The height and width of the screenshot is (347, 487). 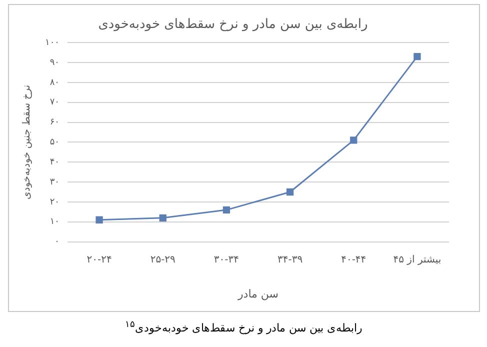 What do you see at coordinates (353, 260) in the screenshot?
I see `x-tick-label: ۴۰-۴۴` at bounding box center [353, 260].